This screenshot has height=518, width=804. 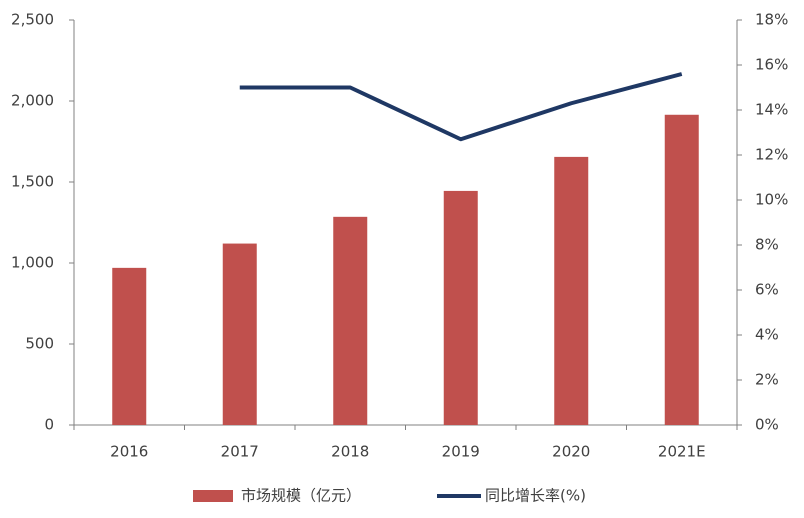 What do you see at coordinates (767, 425) in the screenshot?
I see `y2-tick-label: 0%` at bounding box center [767, 425].